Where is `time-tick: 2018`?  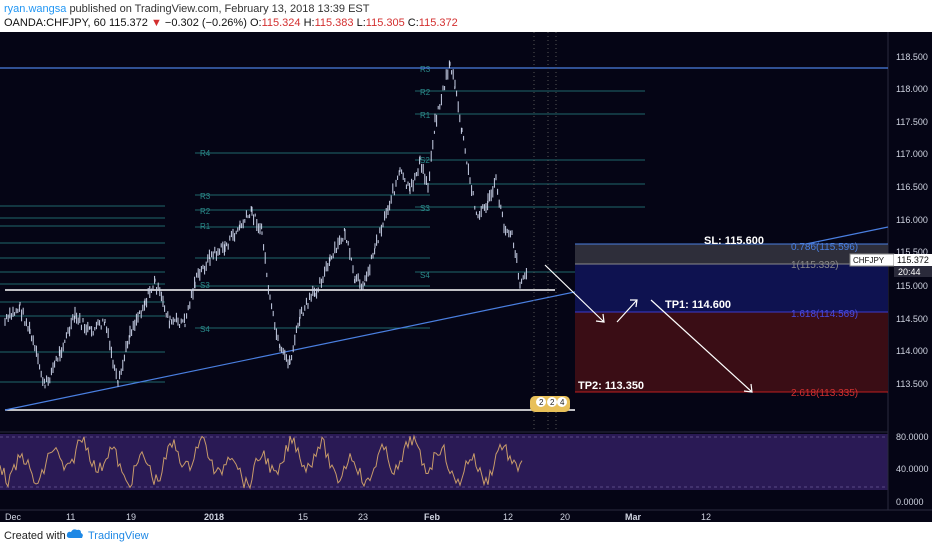
time-tick: 2018 is located at coordinates (214, 517).